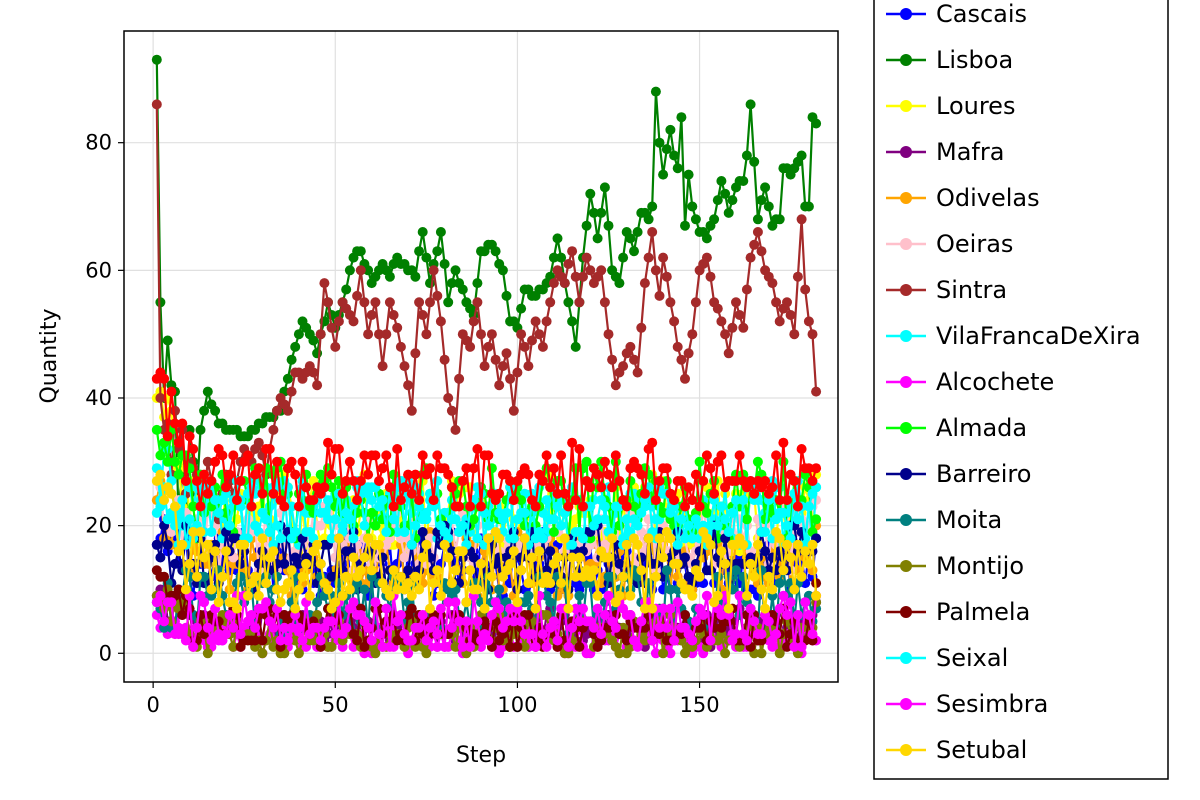 This screenshot has height=800, width=1200. I want to click on y-tick-label: 20, so click(98, 526).